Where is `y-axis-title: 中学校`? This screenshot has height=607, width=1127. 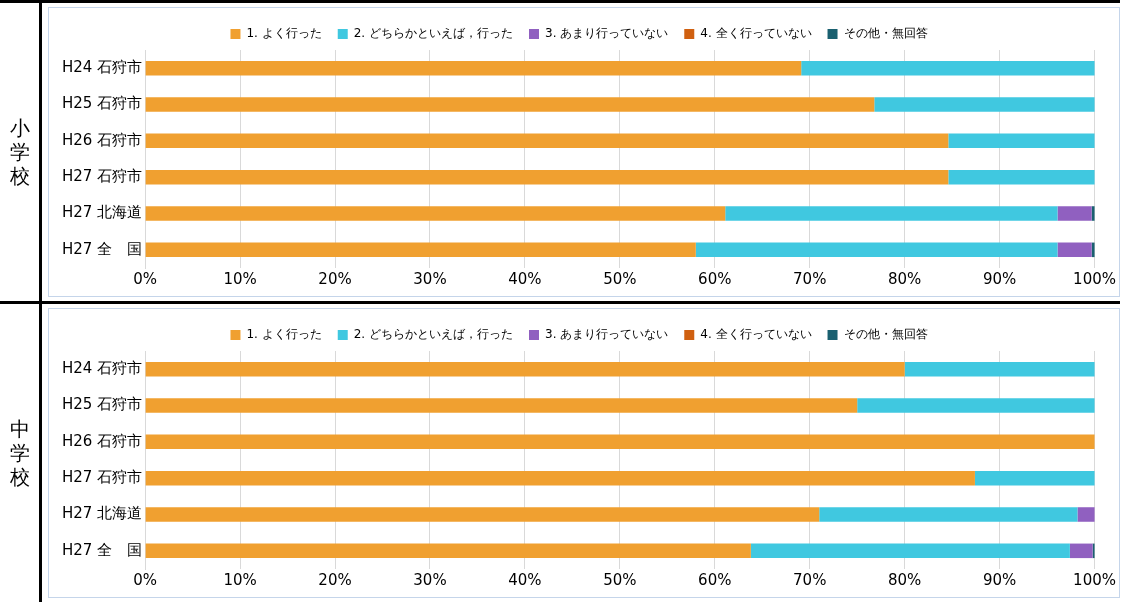
y-axis-title: 中学校 is located at coordinates (19, 453).